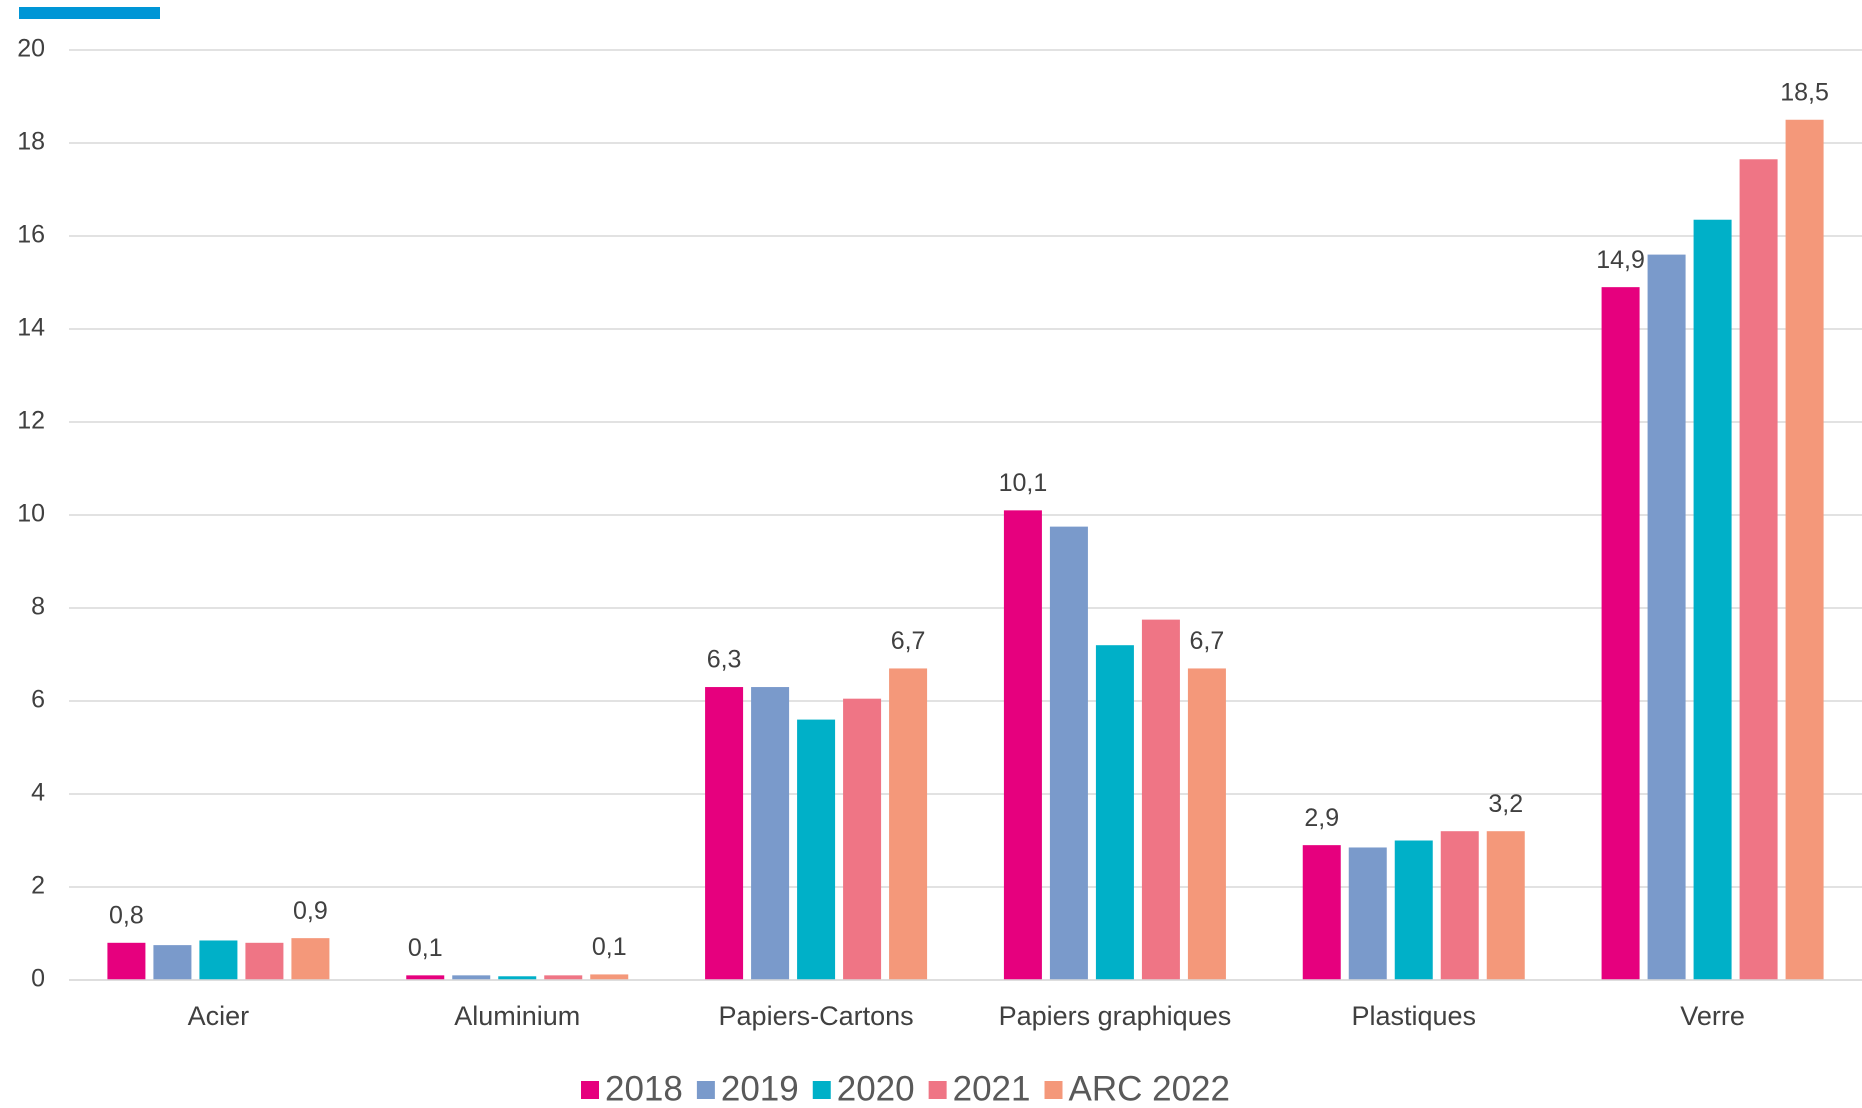 The image size is (1862, 1108). I want to click on value-label: 2,9, so click(1321, 818).